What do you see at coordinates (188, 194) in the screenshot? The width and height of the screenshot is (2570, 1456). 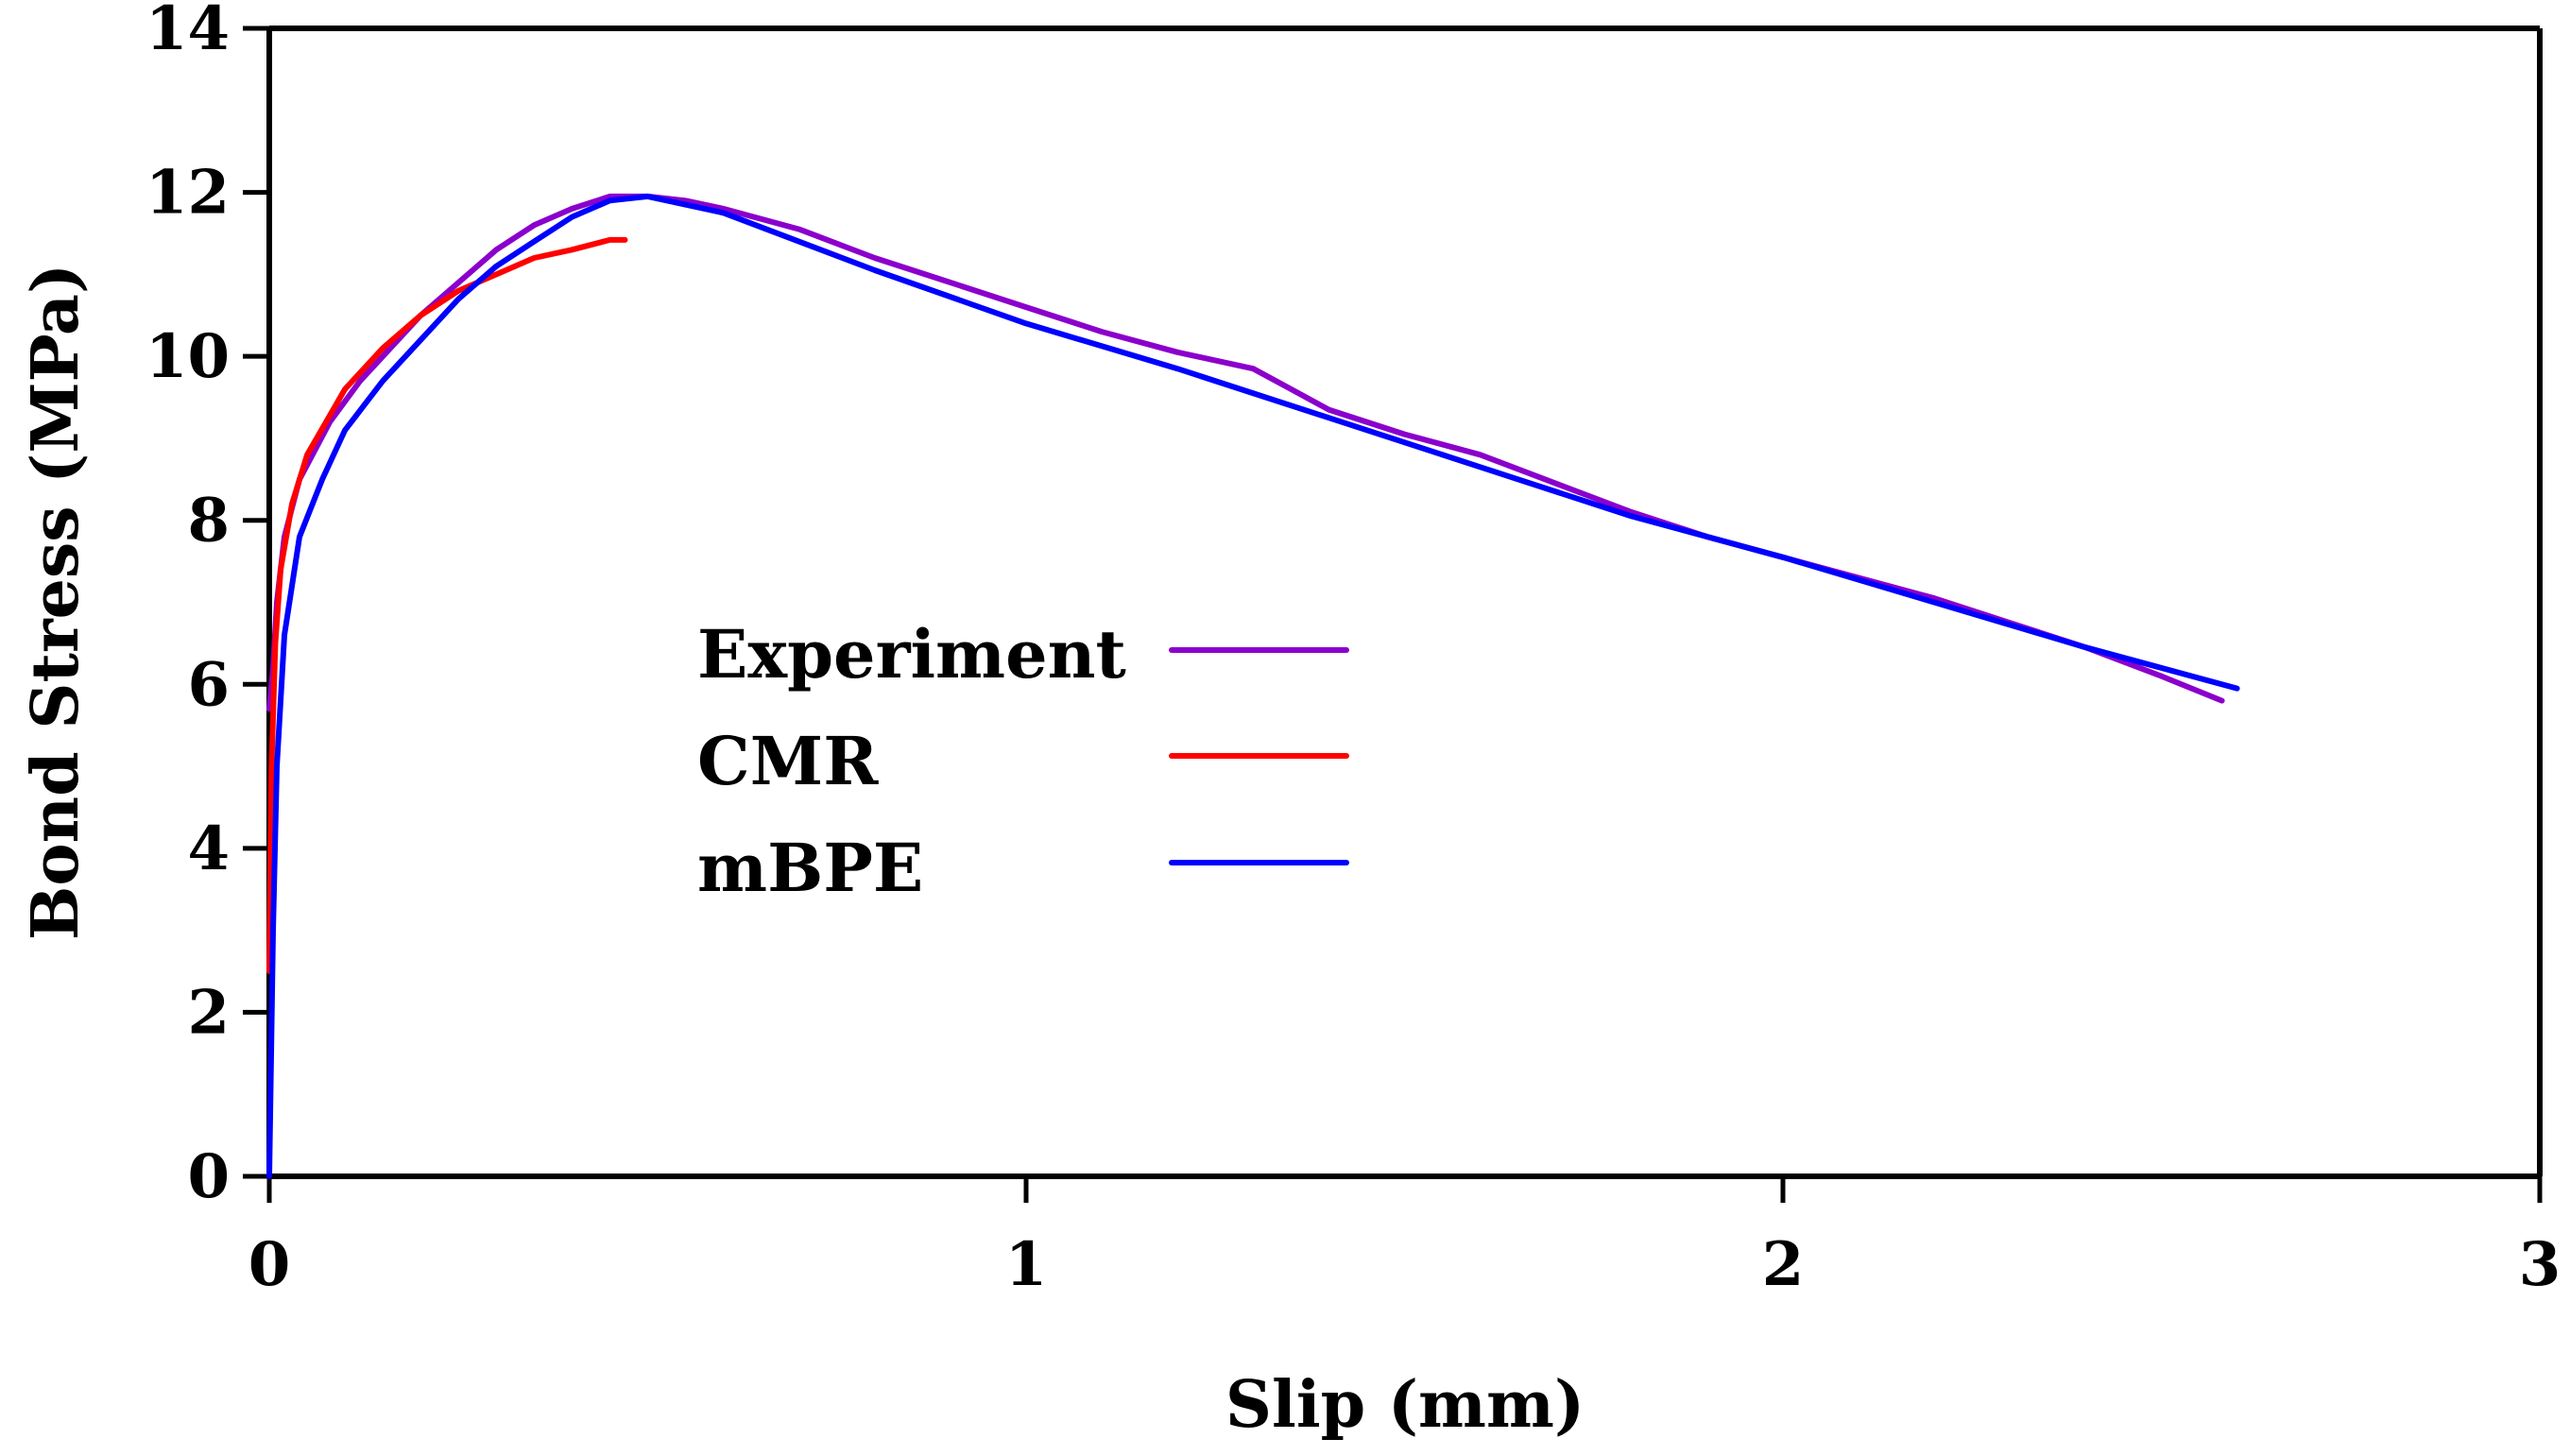 I see `y-tick-label: 12` at bounding box center [188, 194].